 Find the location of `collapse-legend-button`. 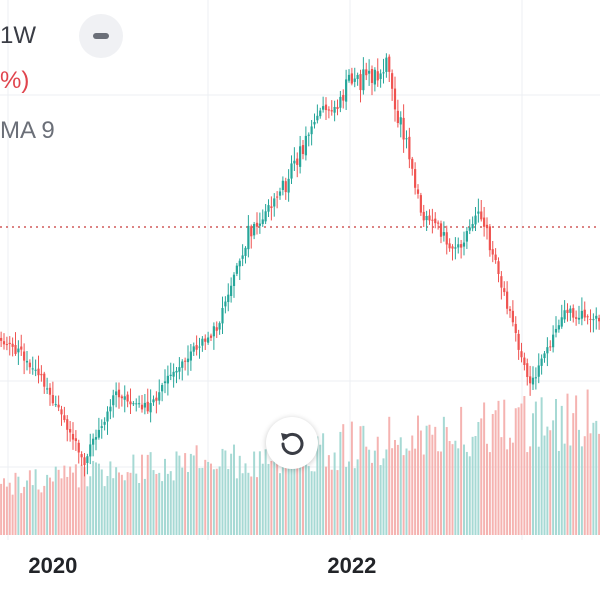

collapse-legend-button is located at coordinates (101, 36).